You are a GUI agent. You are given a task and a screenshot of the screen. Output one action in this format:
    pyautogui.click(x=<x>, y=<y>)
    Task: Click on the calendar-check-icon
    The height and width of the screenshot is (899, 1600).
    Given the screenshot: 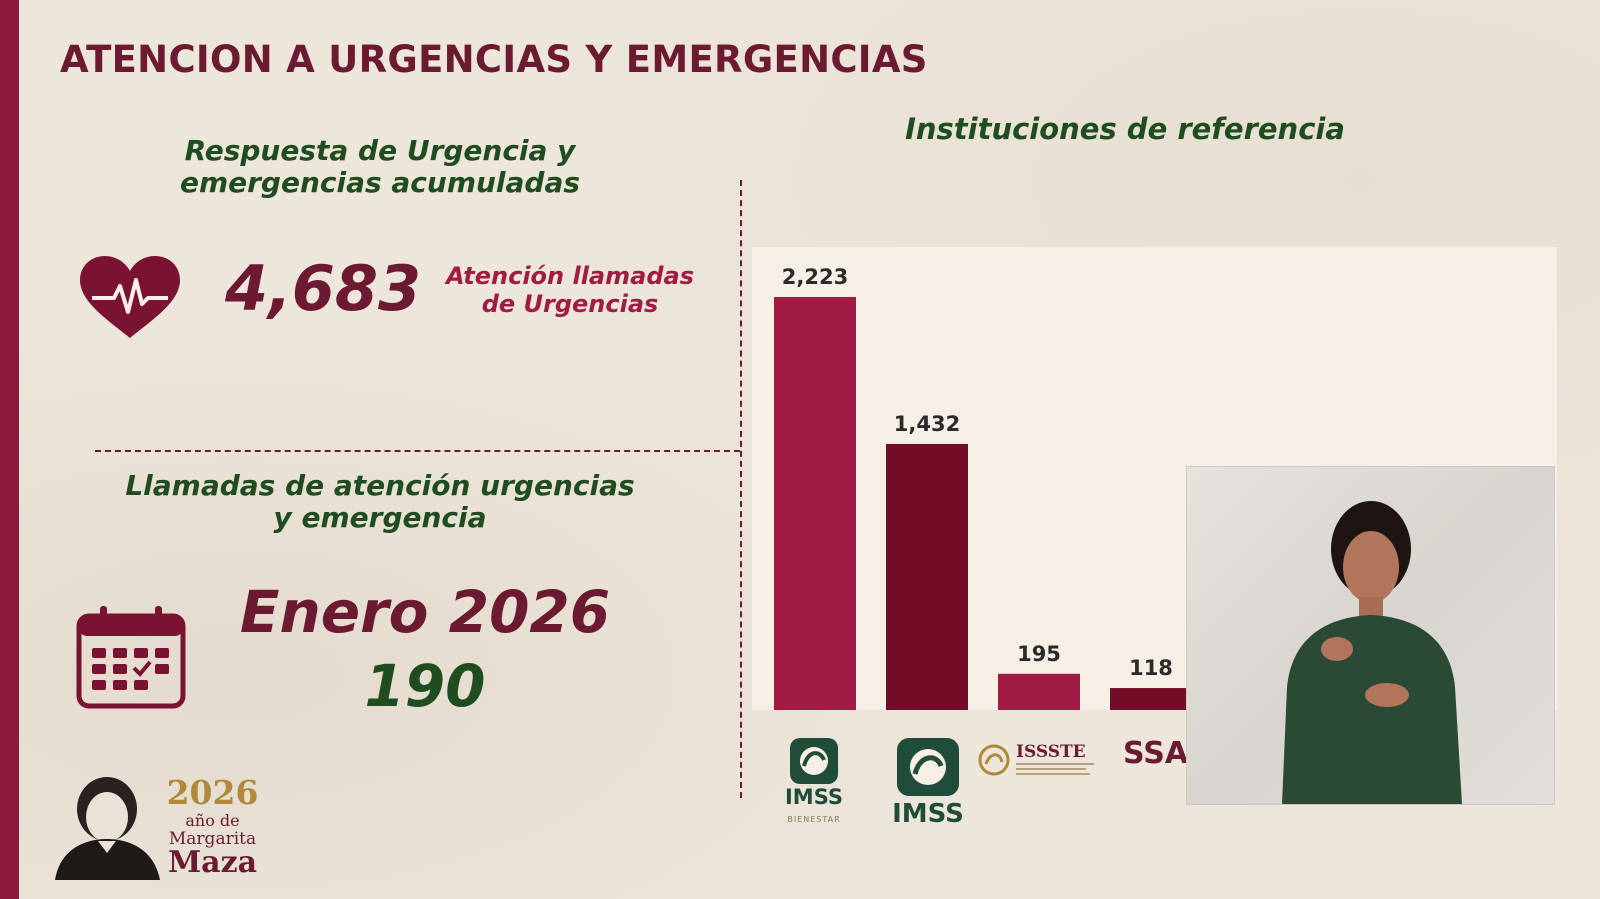 What is the action you would take?
    pyautogui.click(x=131, y=657)
    